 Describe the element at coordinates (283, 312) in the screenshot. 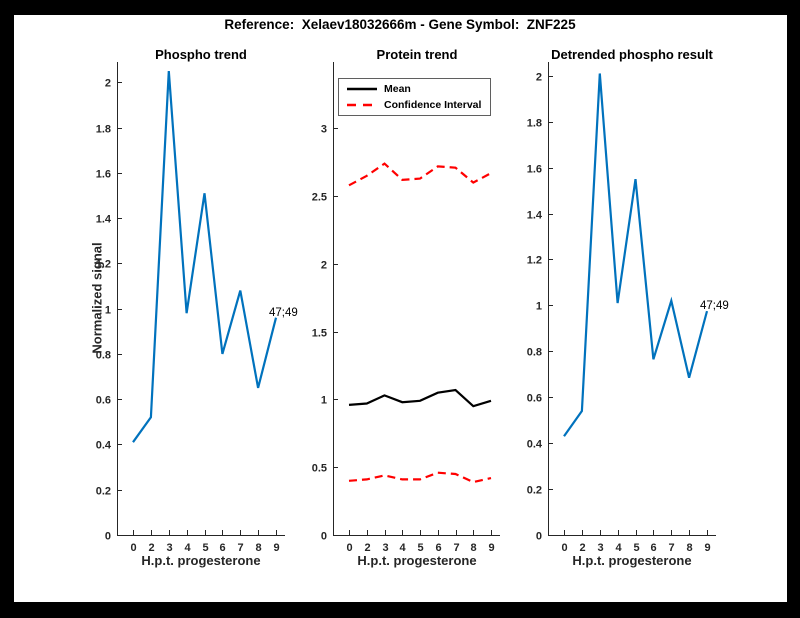

I see `data-label-phospho-trend: 47;49` at that location.